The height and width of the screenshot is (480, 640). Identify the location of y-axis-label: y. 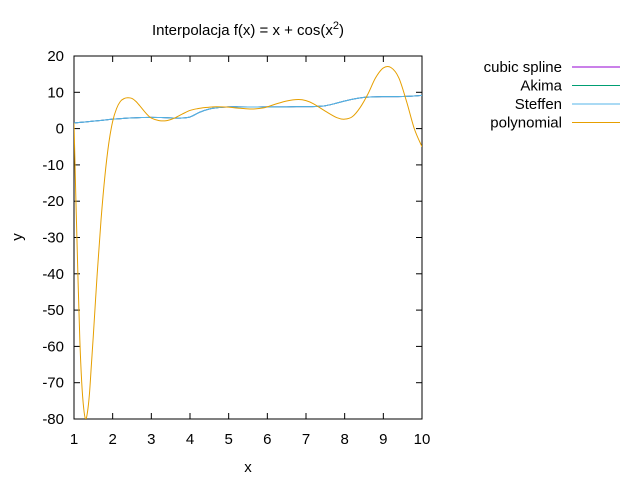
(17, 237).